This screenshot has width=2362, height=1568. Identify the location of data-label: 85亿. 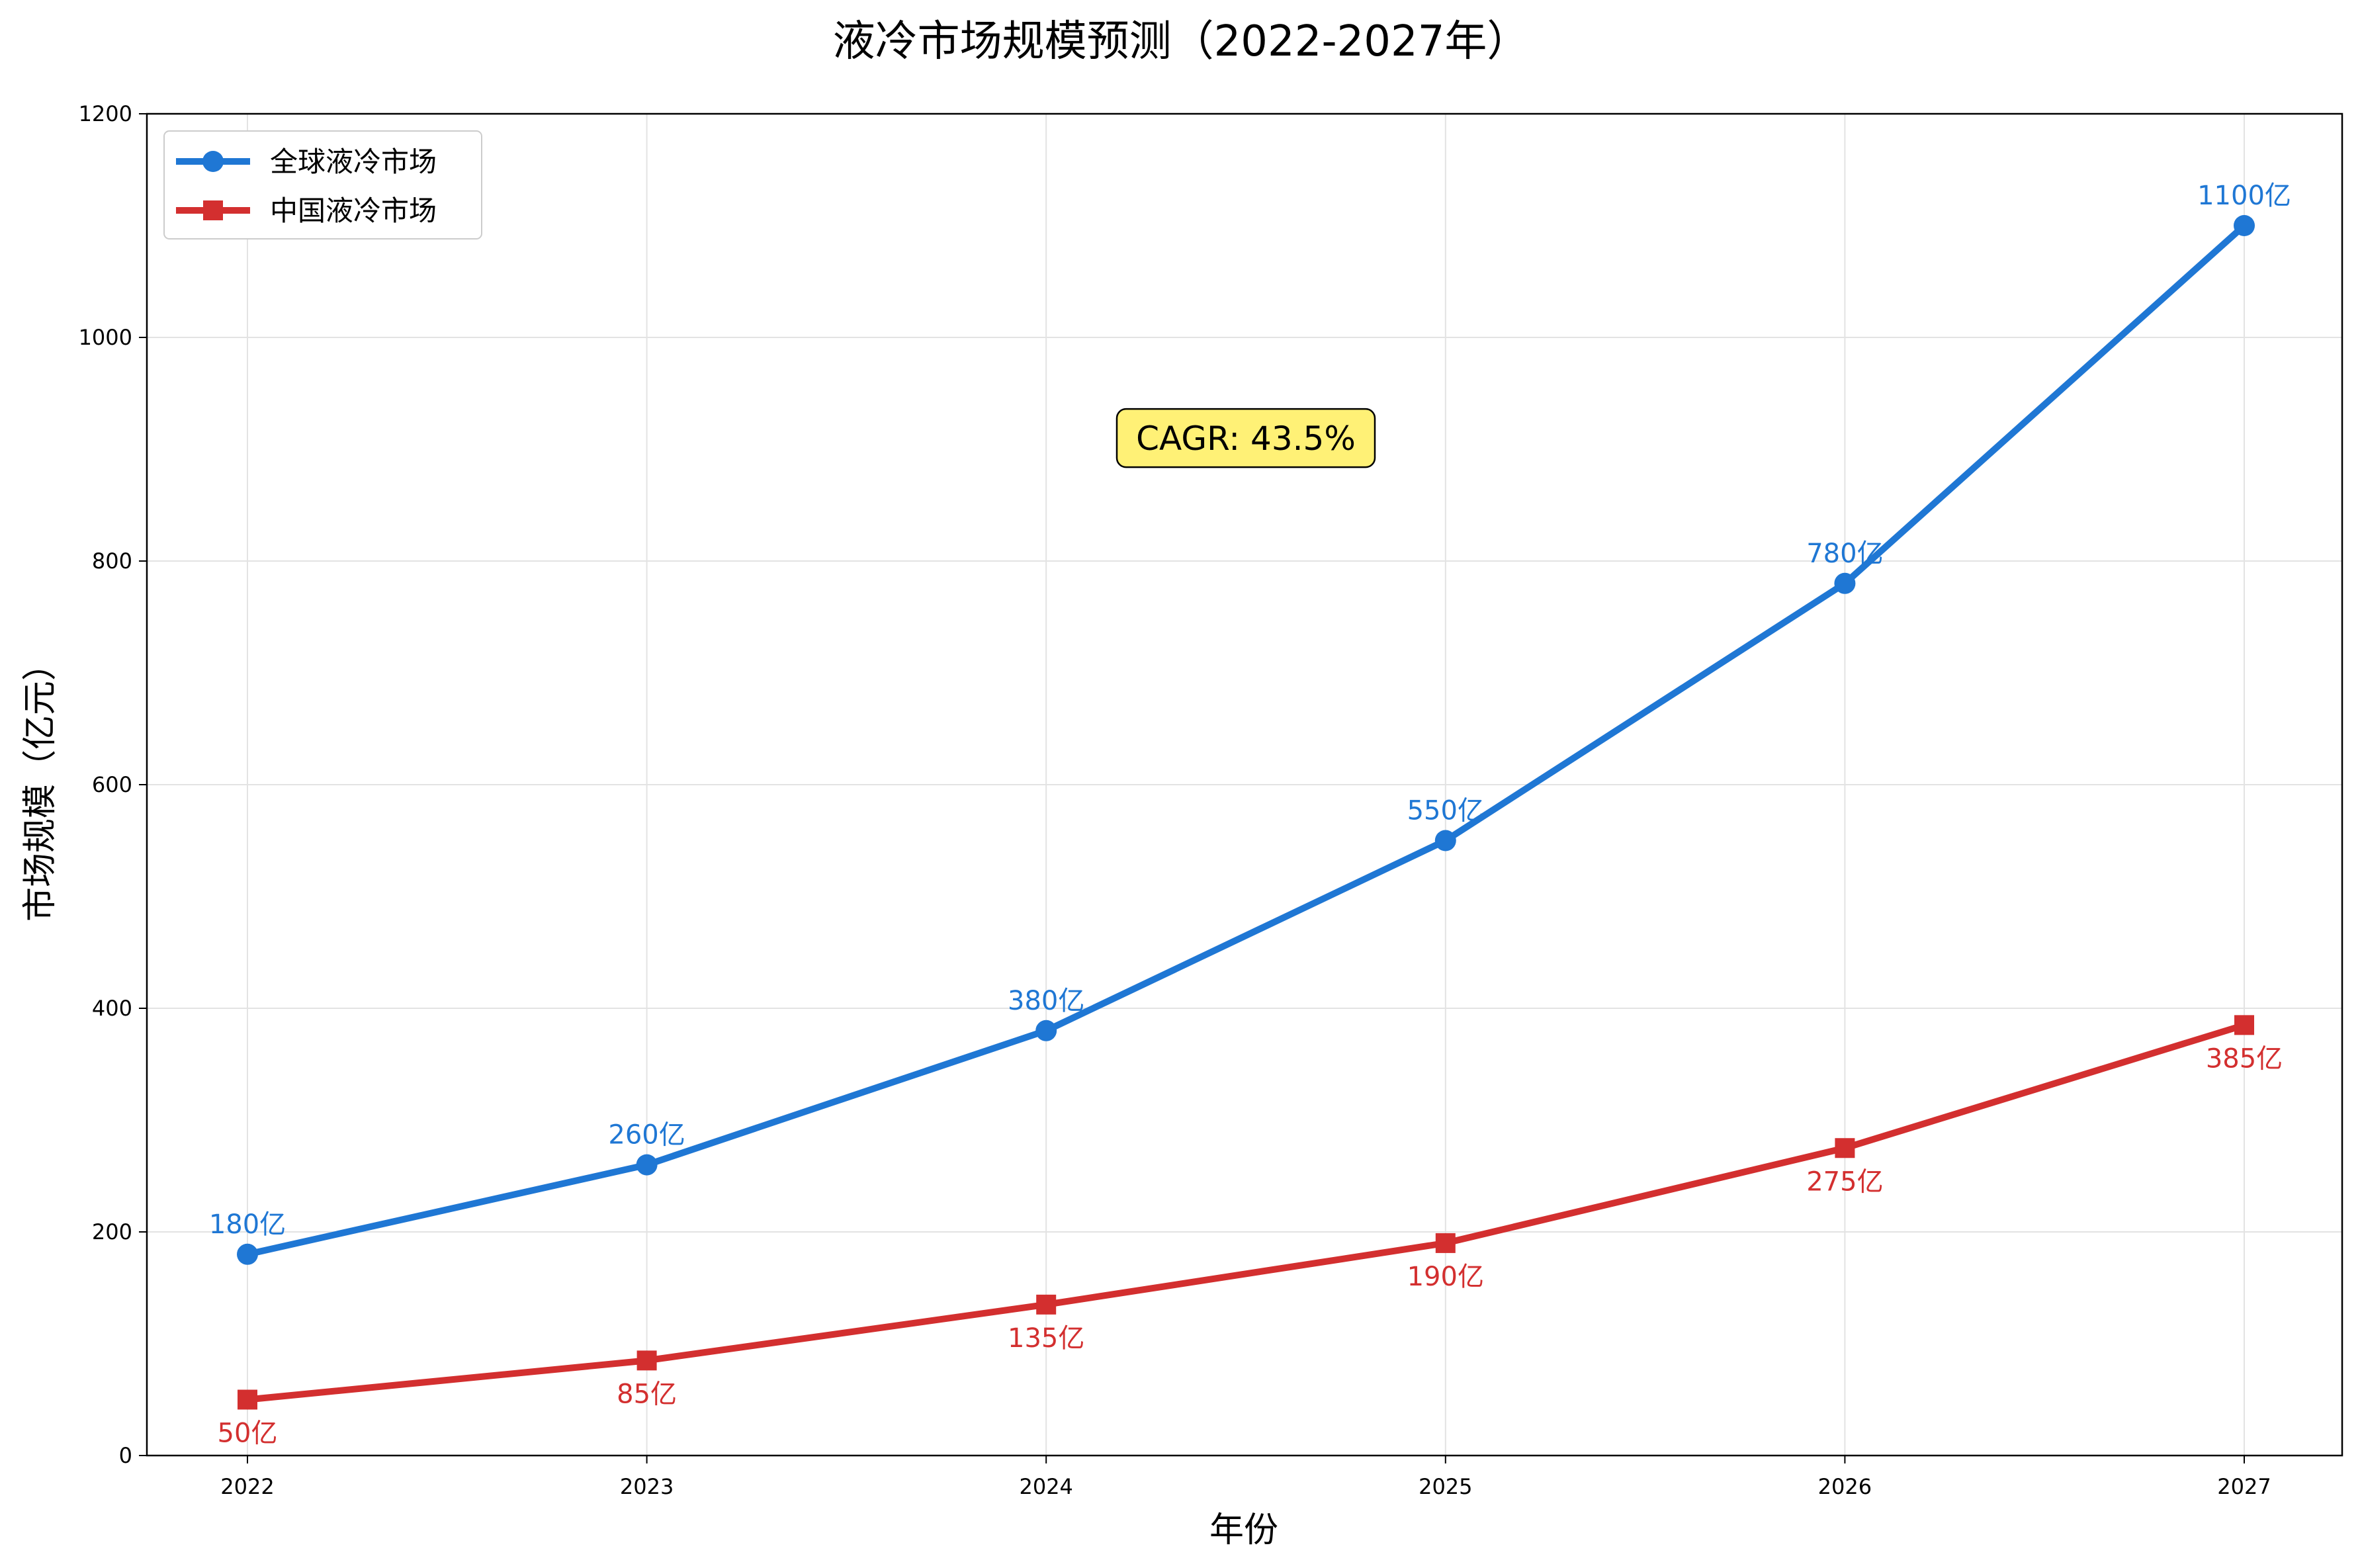
(647, 1394).